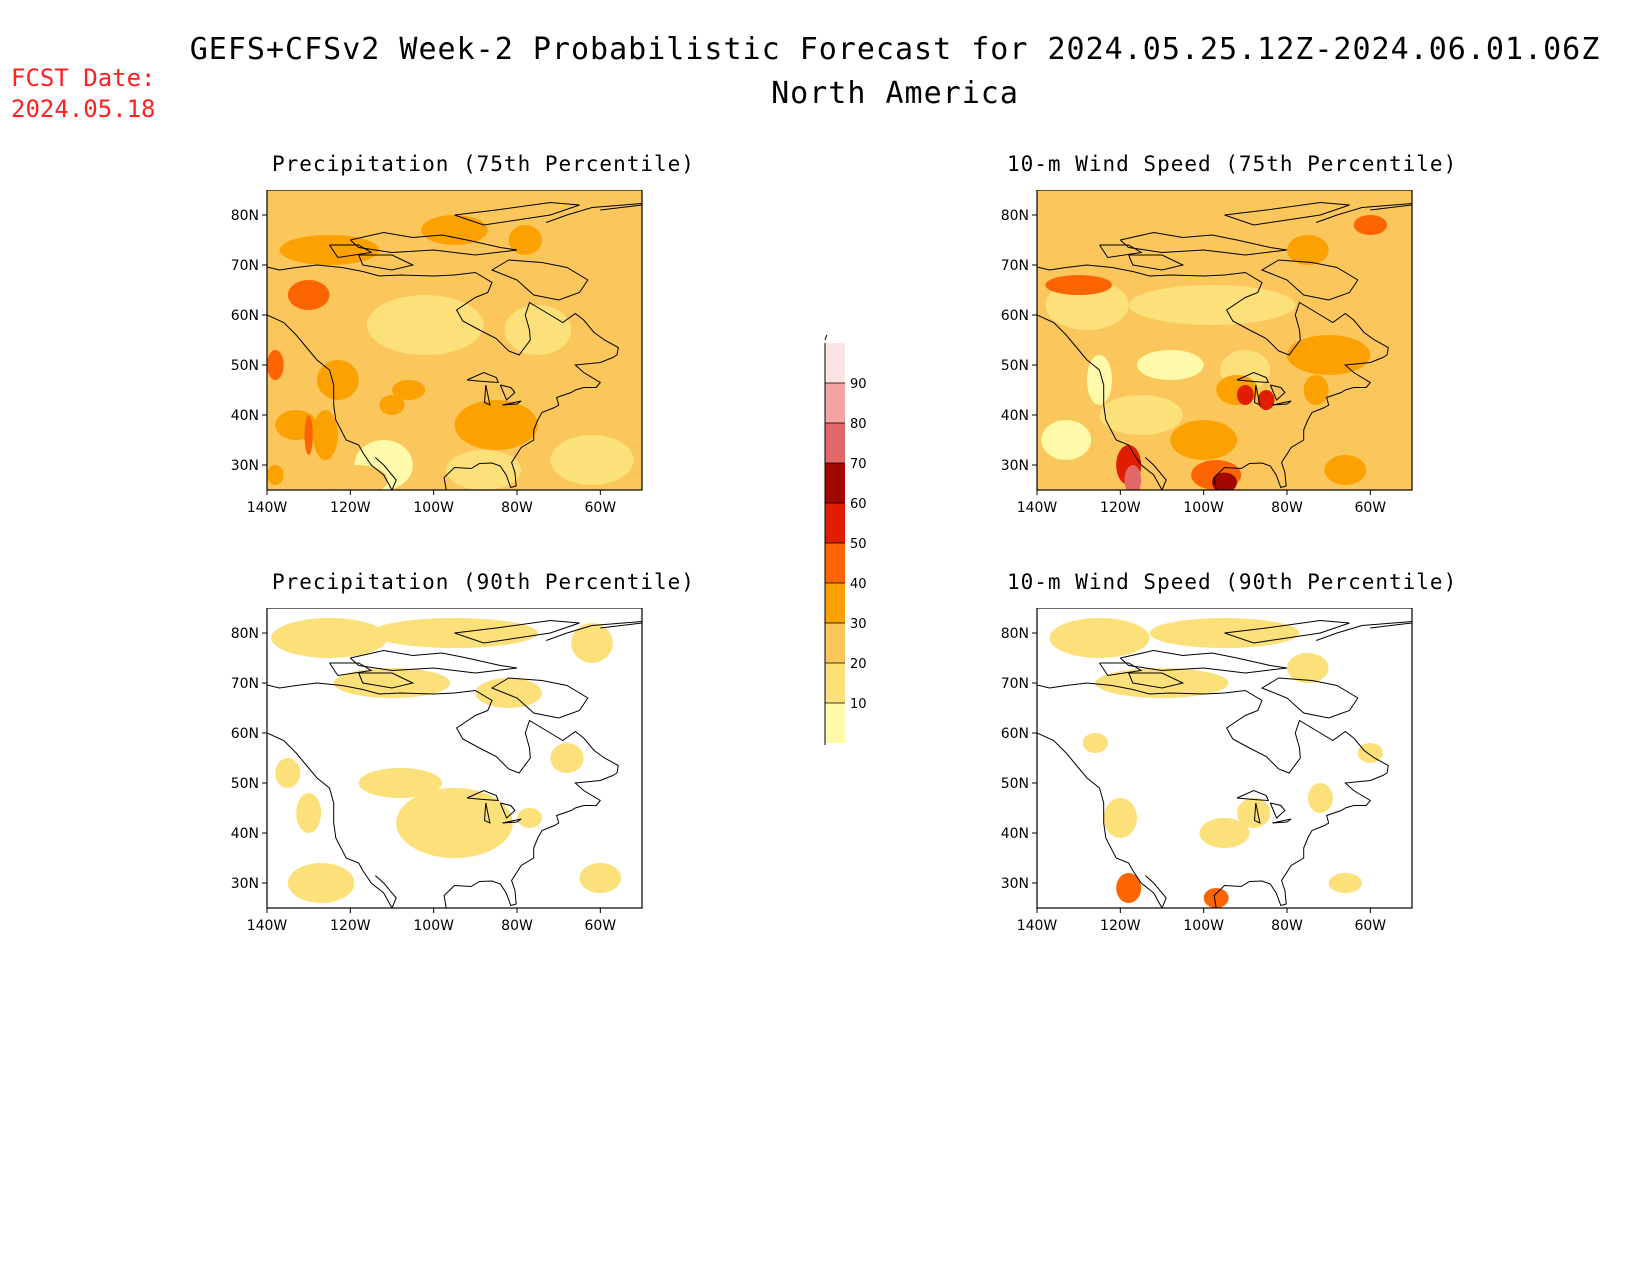 This screenshot has height=1275, width=1650. I want to click on colorbar-level-label: 80, so click(858, 424).